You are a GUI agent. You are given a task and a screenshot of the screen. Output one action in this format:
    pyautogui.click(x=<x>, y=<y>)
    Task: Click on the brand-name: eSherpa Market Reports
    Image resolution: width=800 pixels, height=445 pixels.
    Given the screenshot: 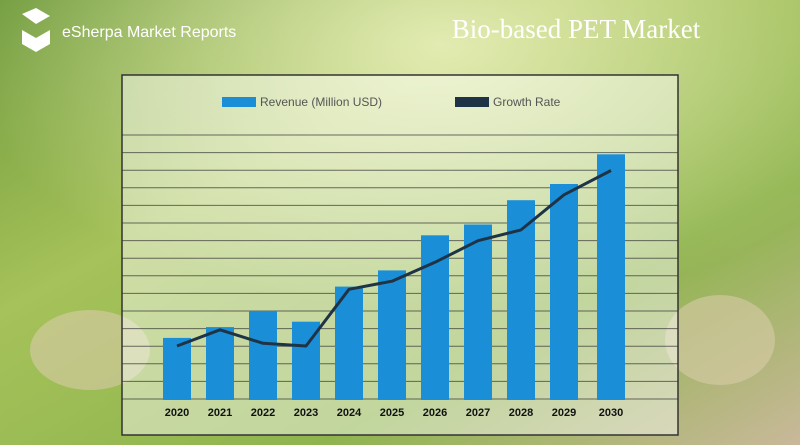 What is the action you would take?
    pyautogui.click(x=149, y=32)
    